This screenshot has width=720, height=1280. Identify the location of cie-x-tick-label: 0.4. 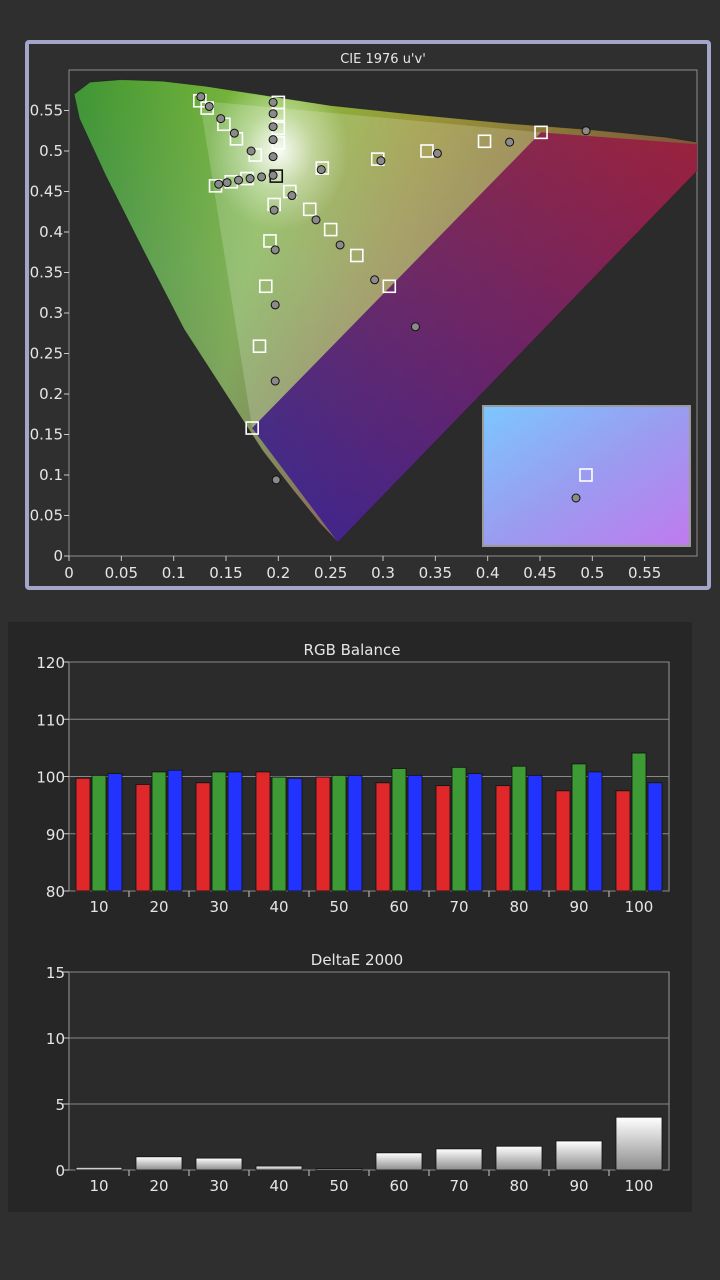
(488, 573).